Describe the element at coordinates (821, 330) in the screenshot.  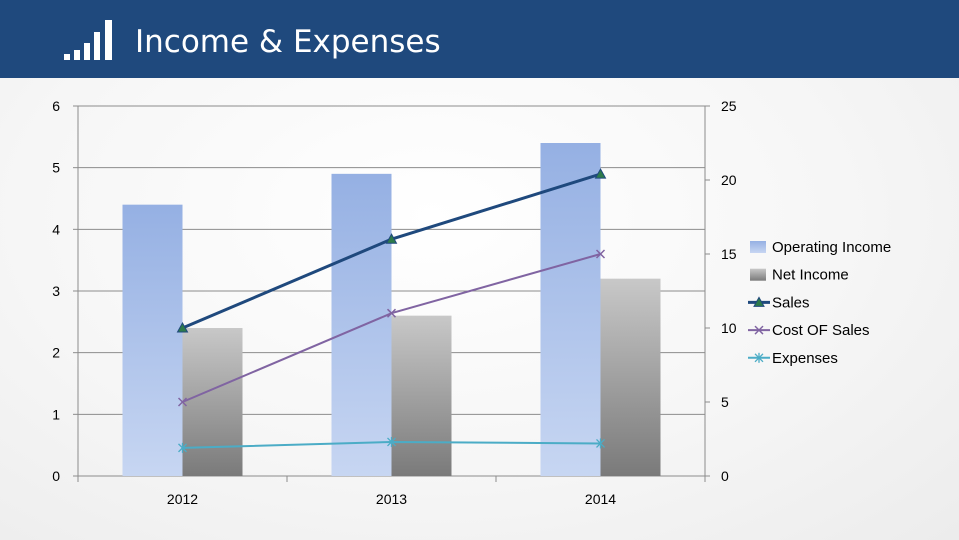
I see `legend-label: Cost OF Sales` at that location.